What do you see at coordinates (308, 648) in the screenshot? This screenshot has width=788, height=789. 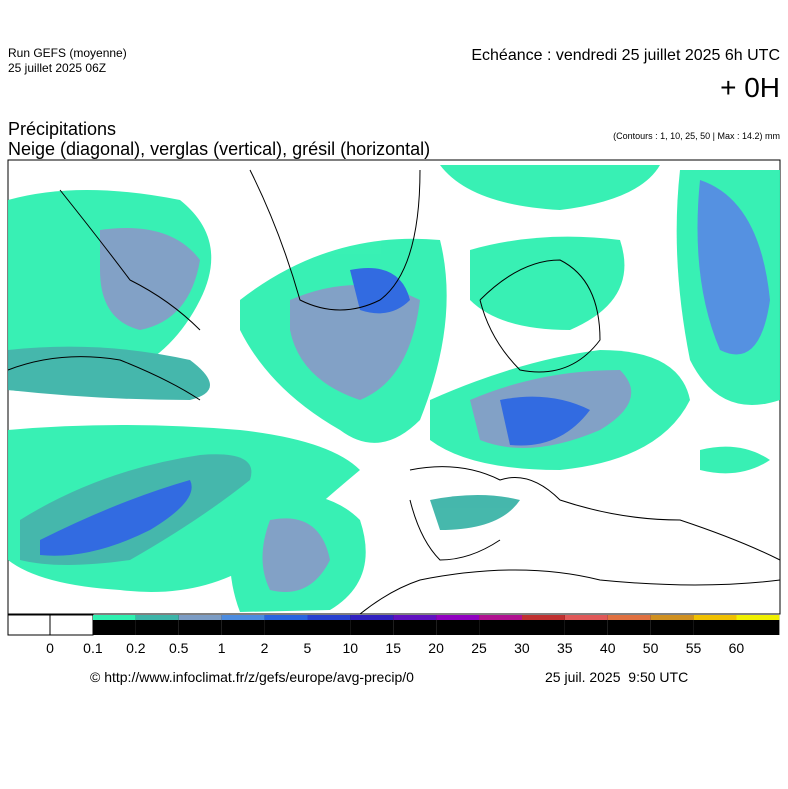 I see `legend-label: 5` at bounding box center [308, 648].